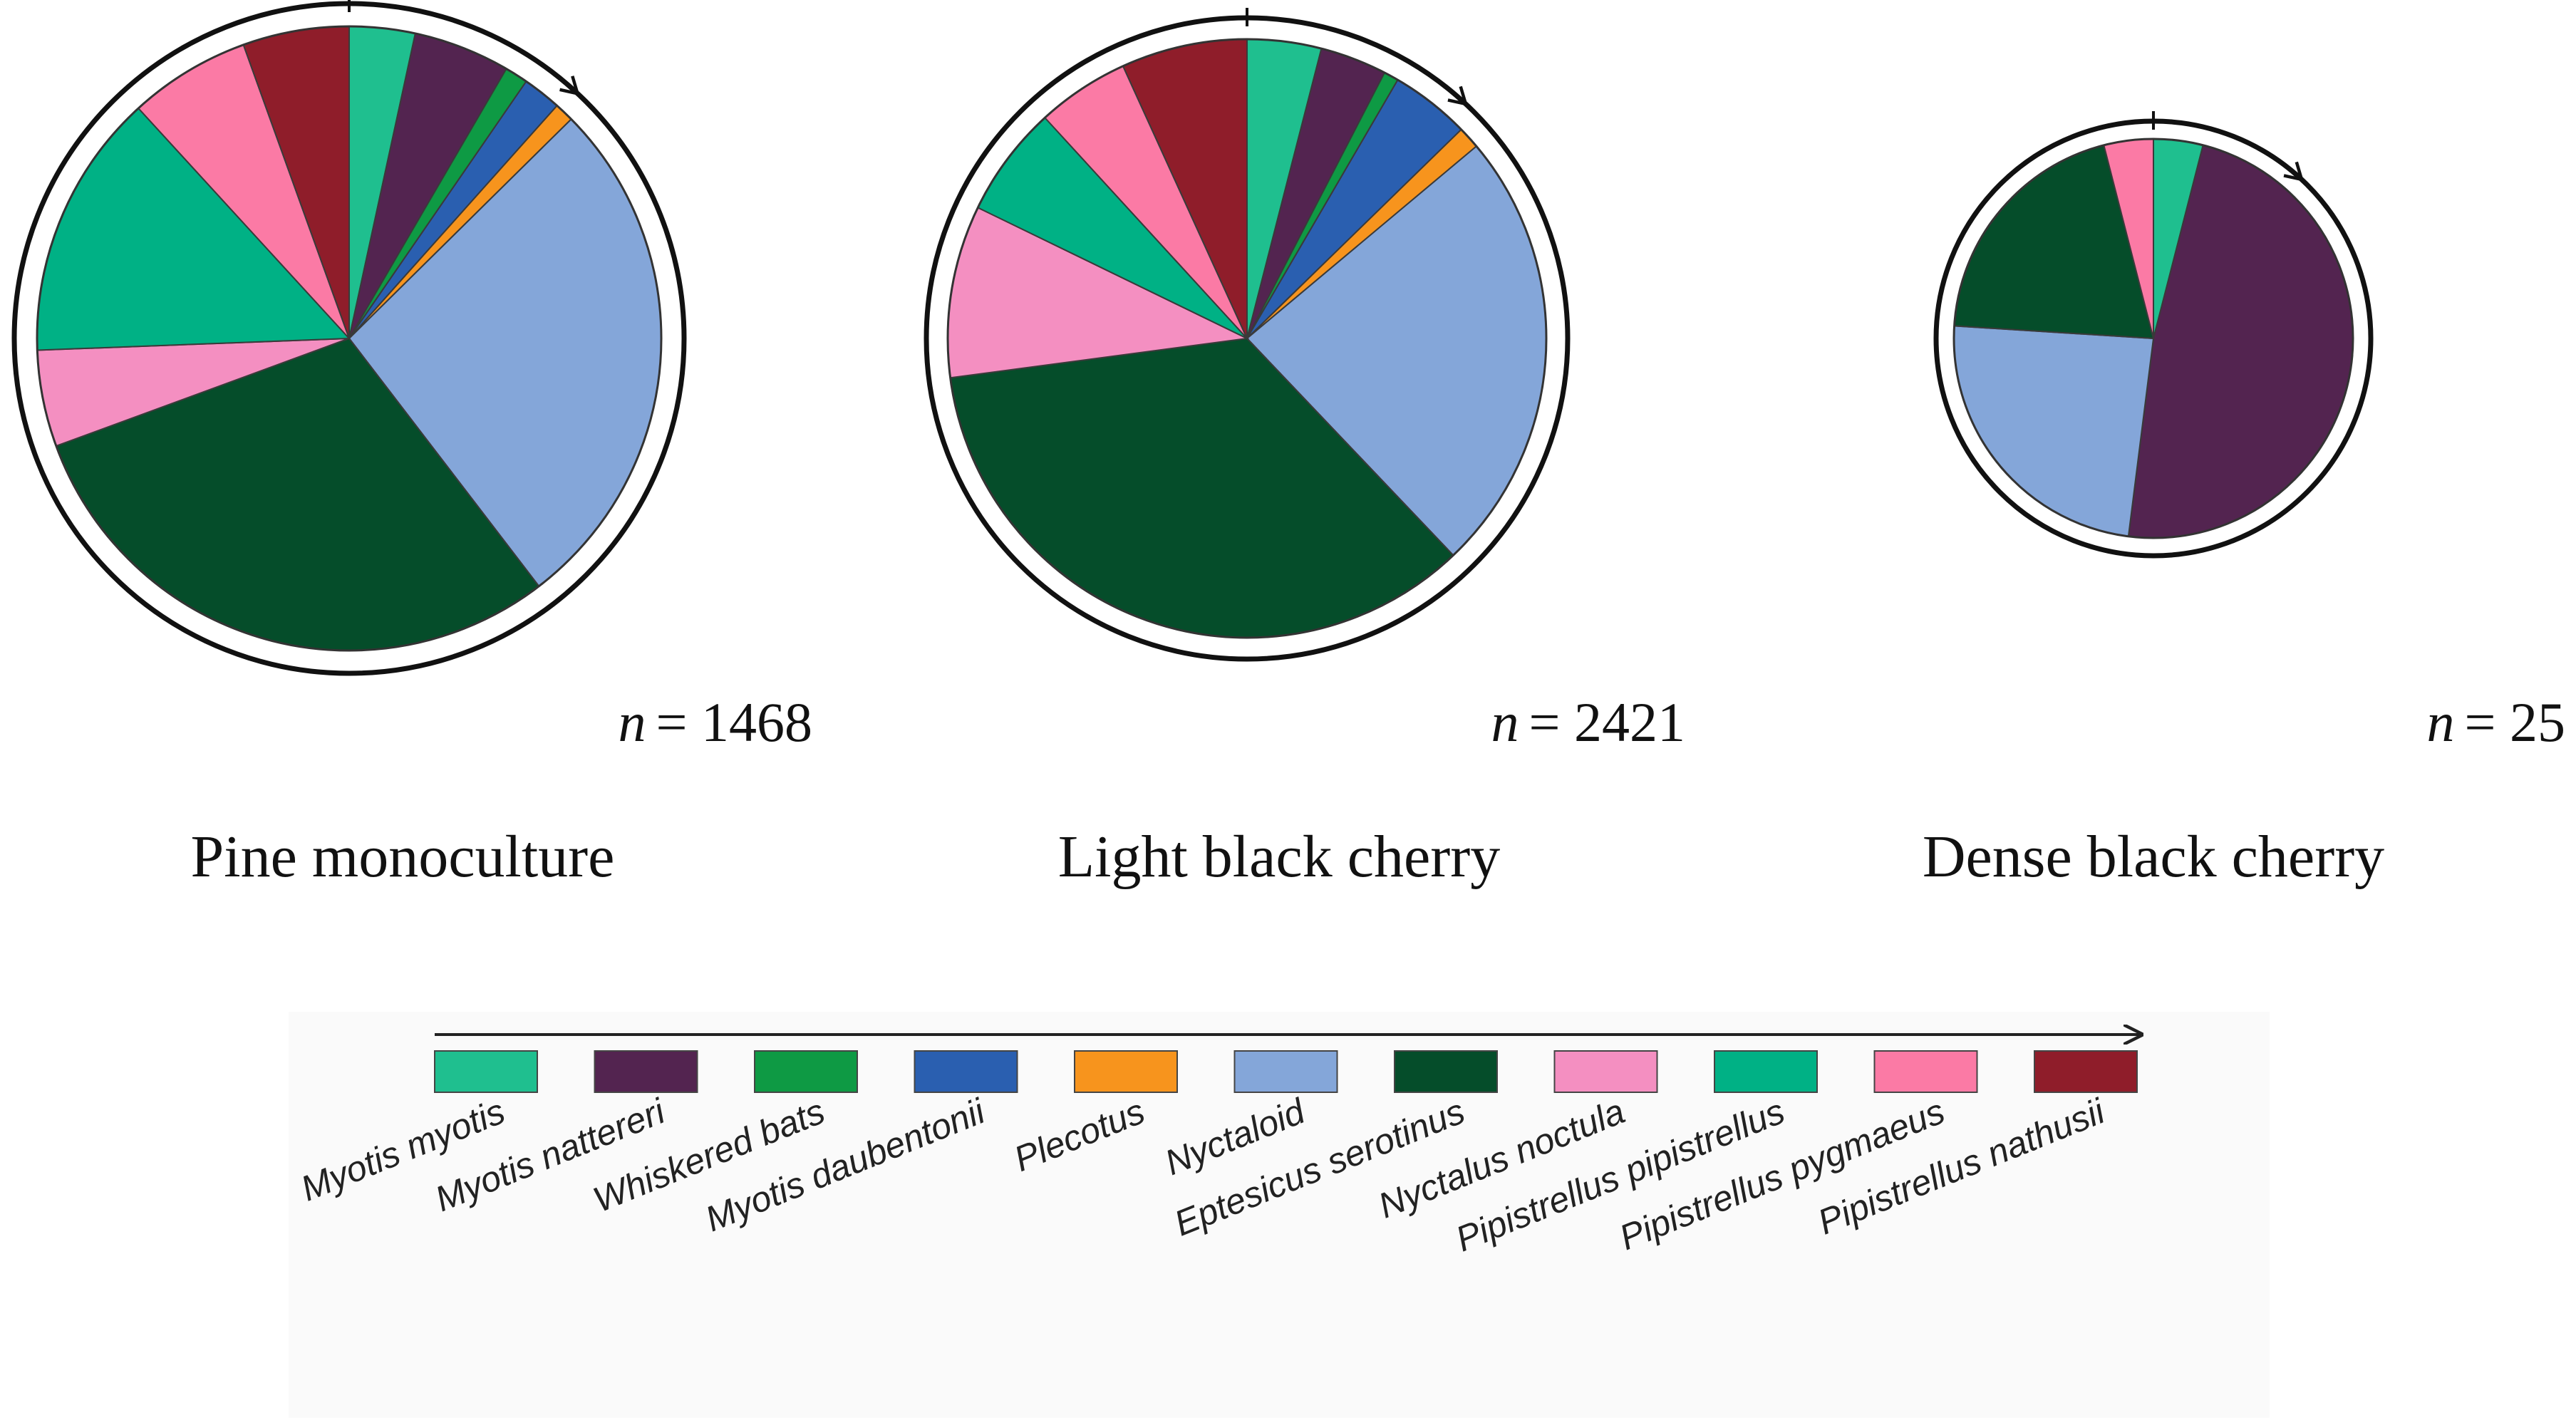  I want to click on n-value: = 2421, so click(1607, 722).